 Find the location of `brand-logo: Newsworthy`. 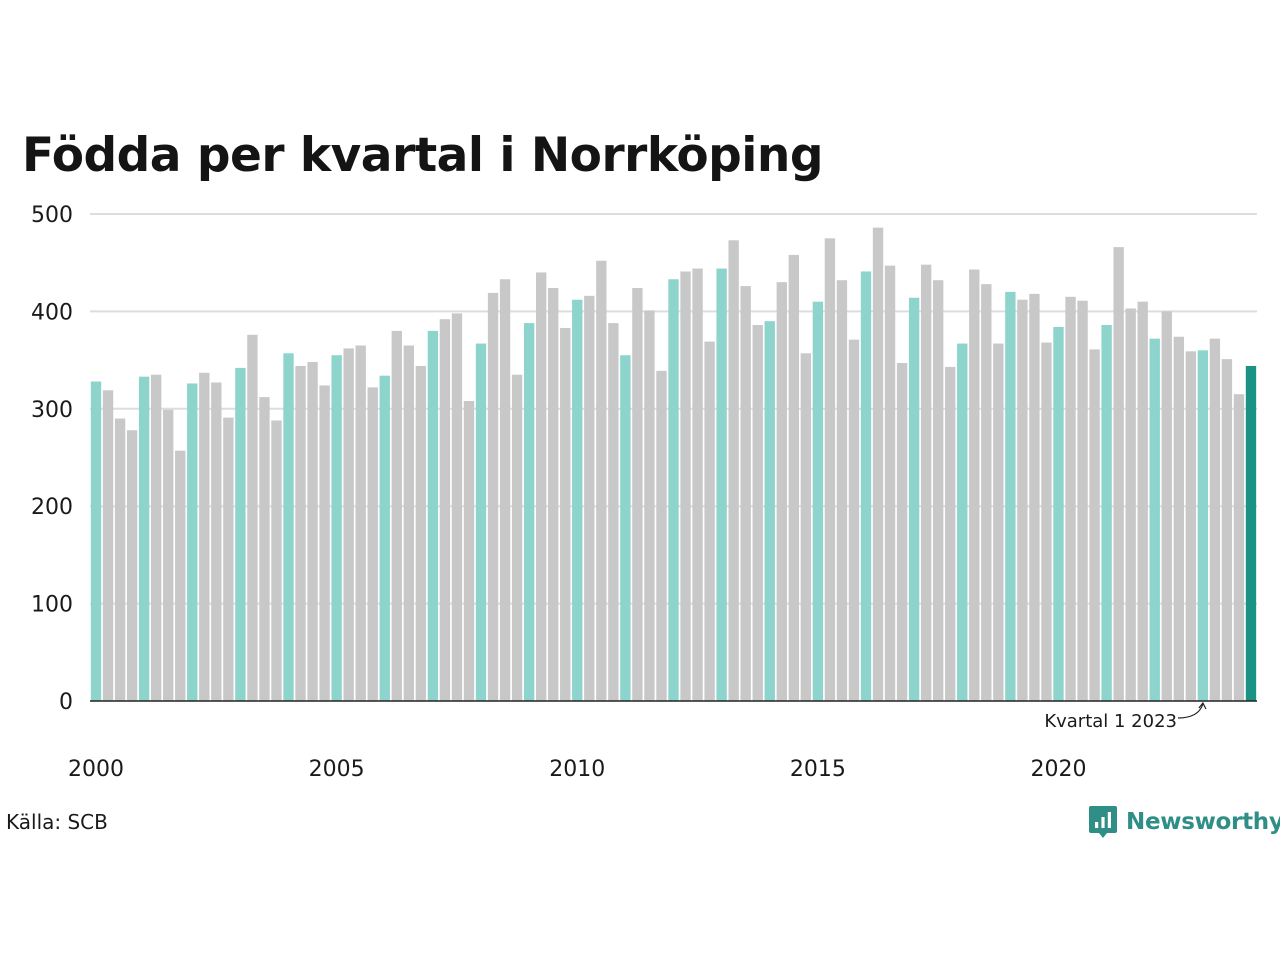

brand-logo: Newsworthy is located at coordinates (1184, 822).